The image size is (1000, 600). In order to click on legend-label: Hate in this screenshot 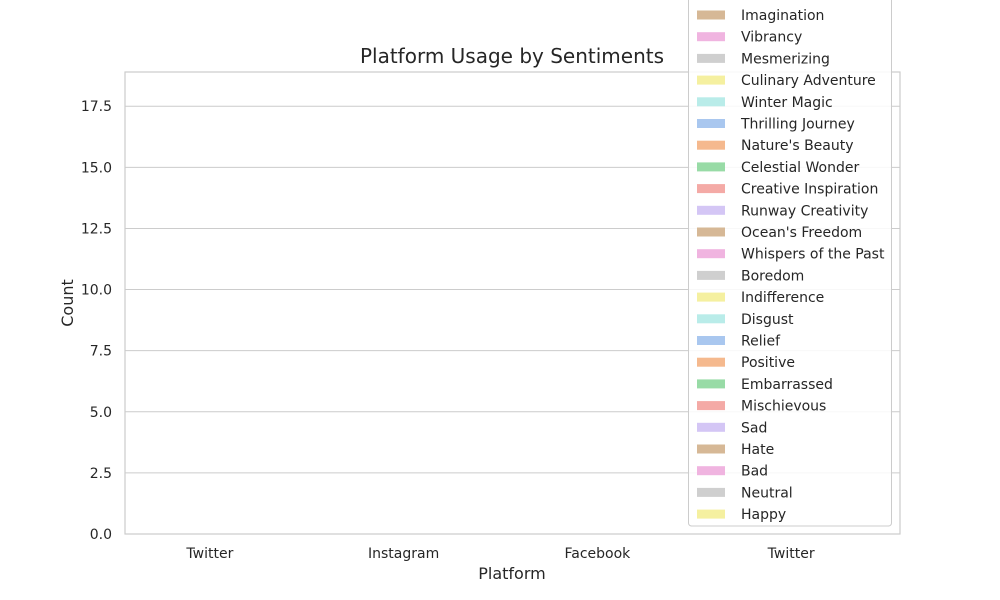, I will do `click(757, 450)`.